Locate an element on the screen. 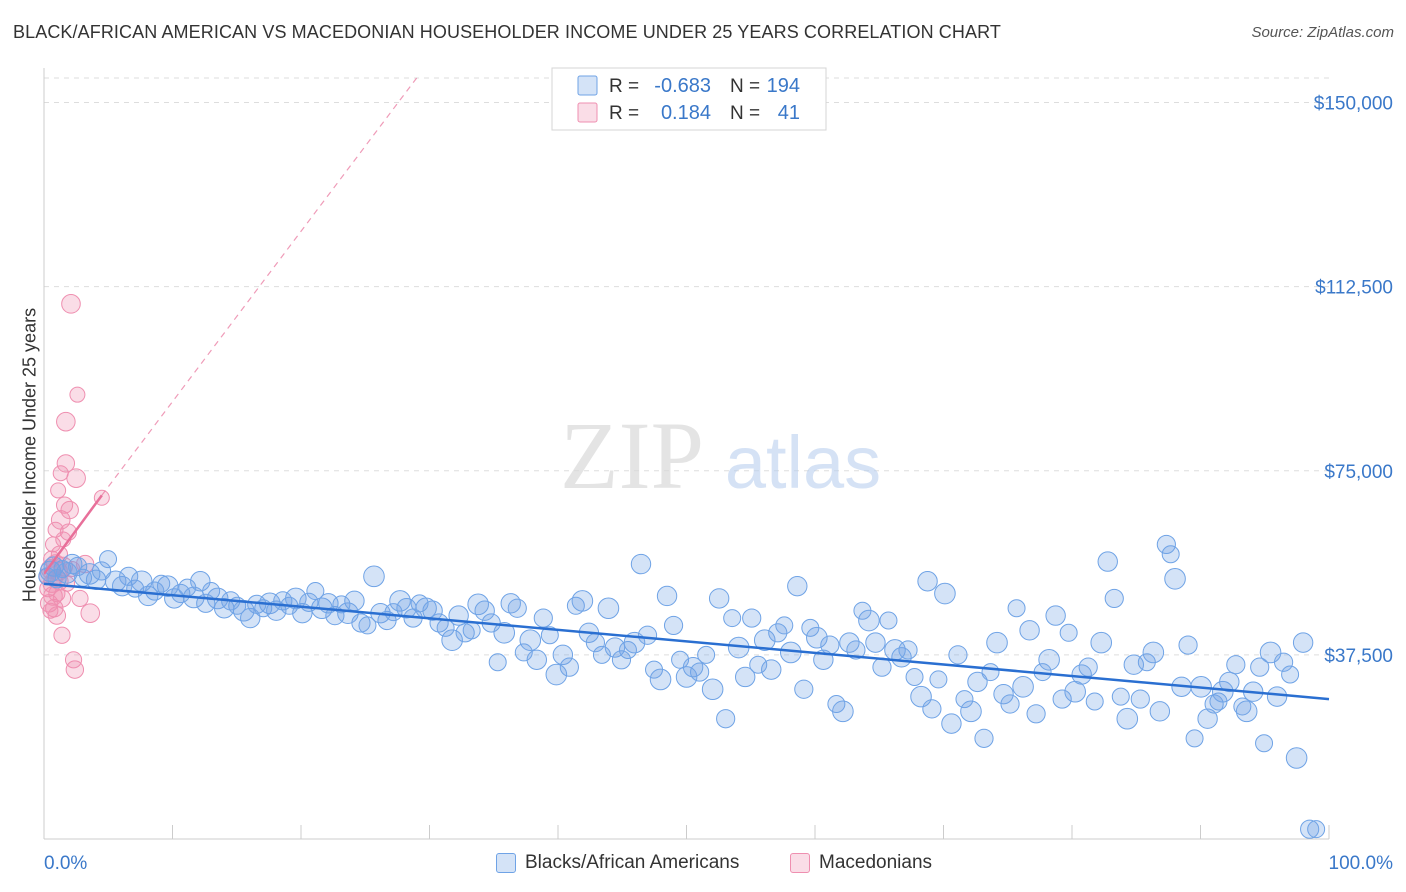  legend-bottom: Blacks/African Americans Macedonians is located at coordinates (703, 865).